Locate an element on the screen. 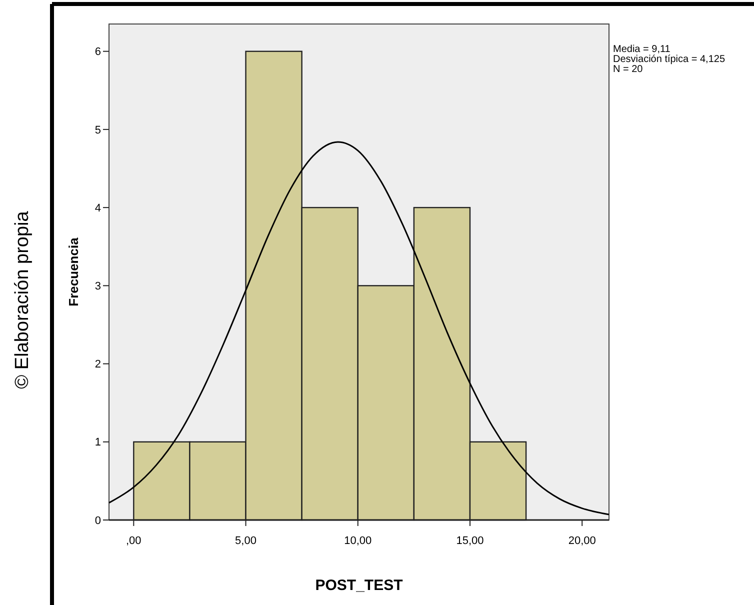  x-tick-label: 15,00 is located at coordinates (470, 541).